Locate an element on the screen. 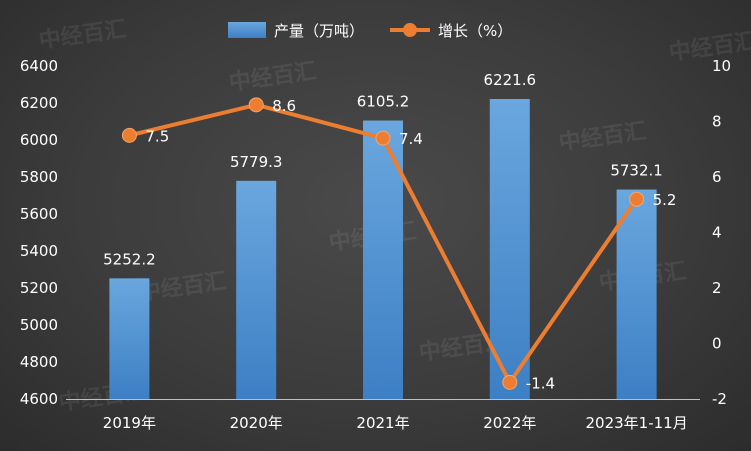  line-data-label: 7.5 is located at coordinates (157, 136).